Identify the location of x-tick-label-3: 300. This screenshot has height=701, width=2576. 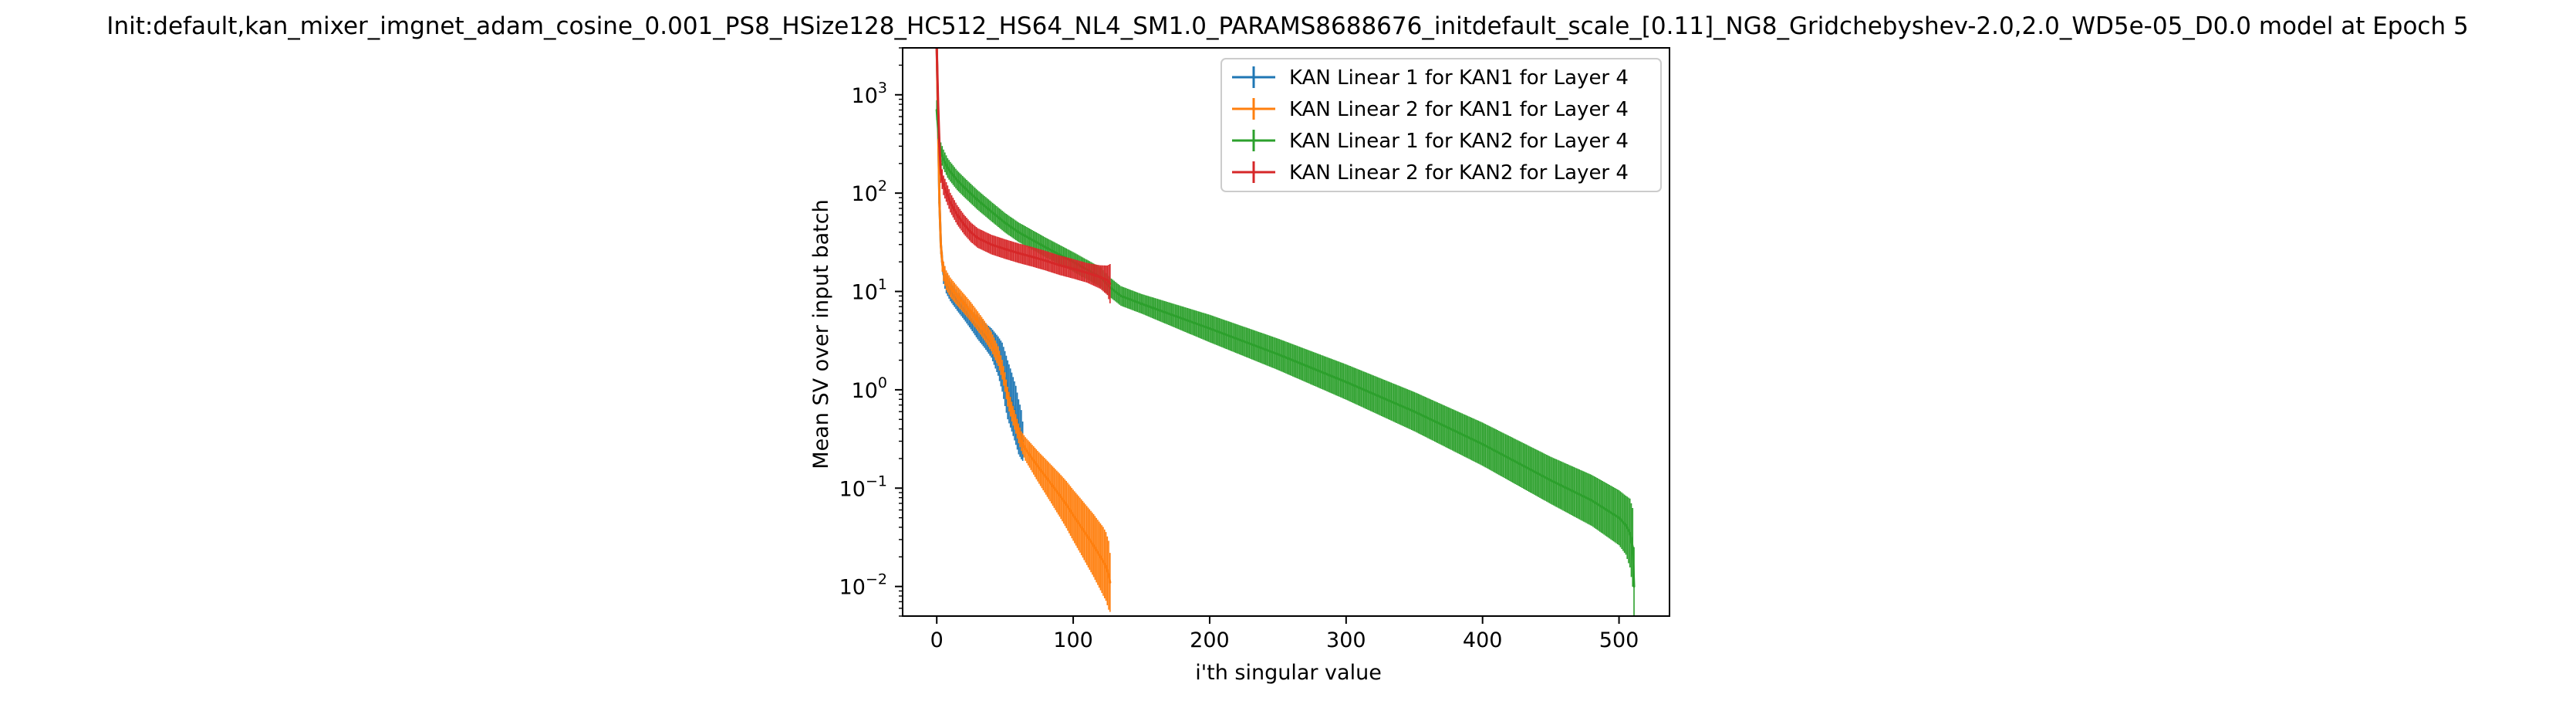
(1346, 640).